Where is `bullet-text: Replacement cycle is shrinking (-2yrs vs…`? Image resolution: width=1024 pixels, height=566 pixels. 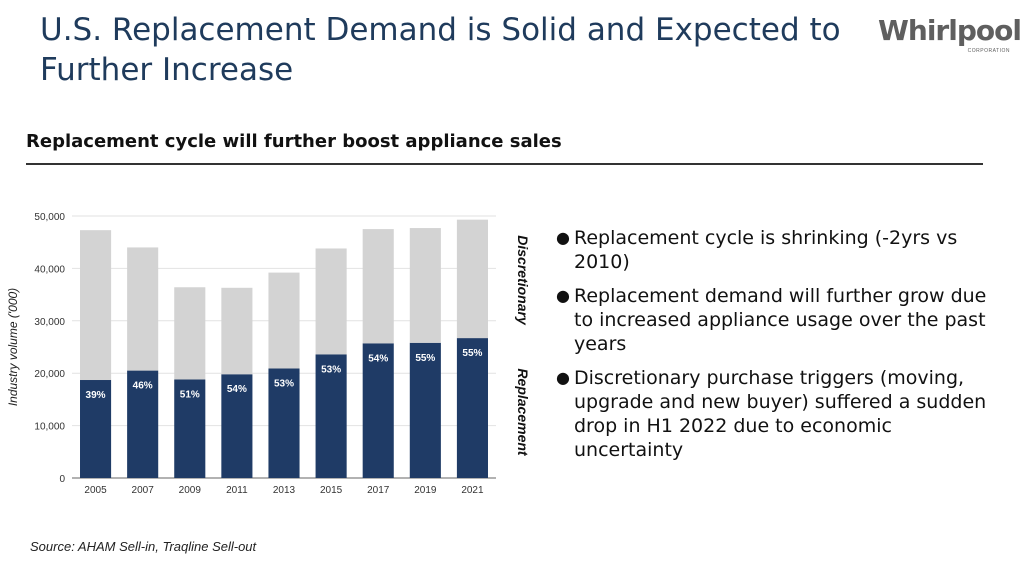 bullet-text: Replacement cycle is shrinking (-2yrs vs… is located at coordinates (766, 250).